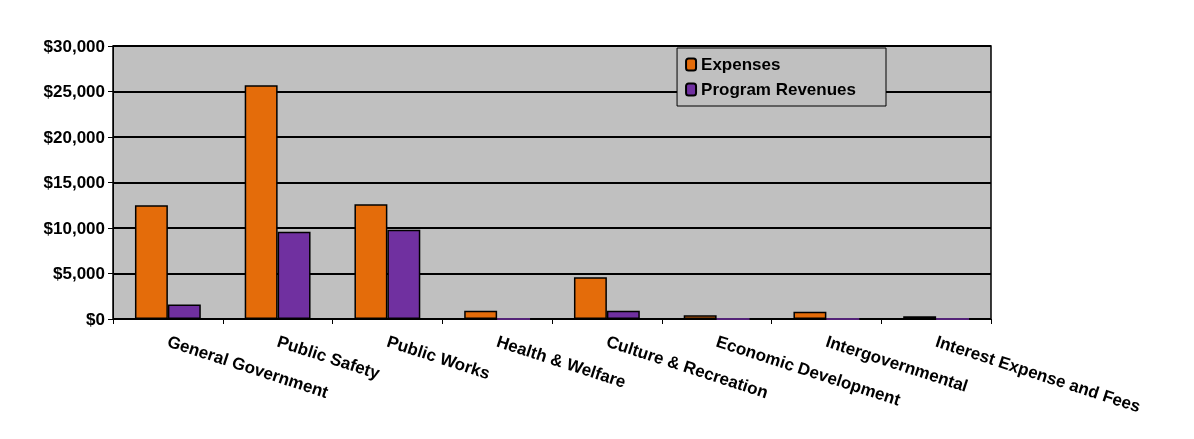  What do you see at coordinates (95, 319) in the screenshot?
I see `y-tick-label: $0` at bounding box center [95, 319].